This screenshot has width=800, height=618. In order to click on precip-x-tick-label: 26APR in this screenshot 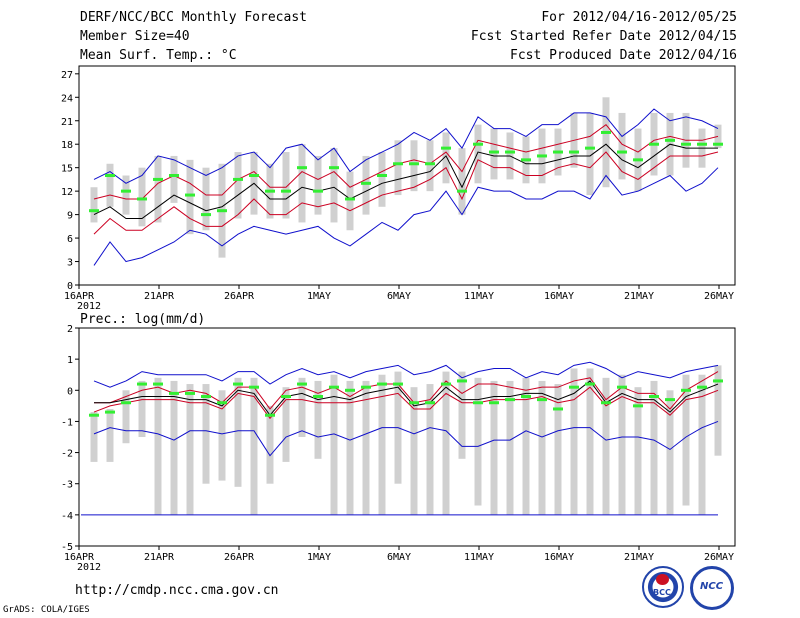, I will do `click(239, 557)`.